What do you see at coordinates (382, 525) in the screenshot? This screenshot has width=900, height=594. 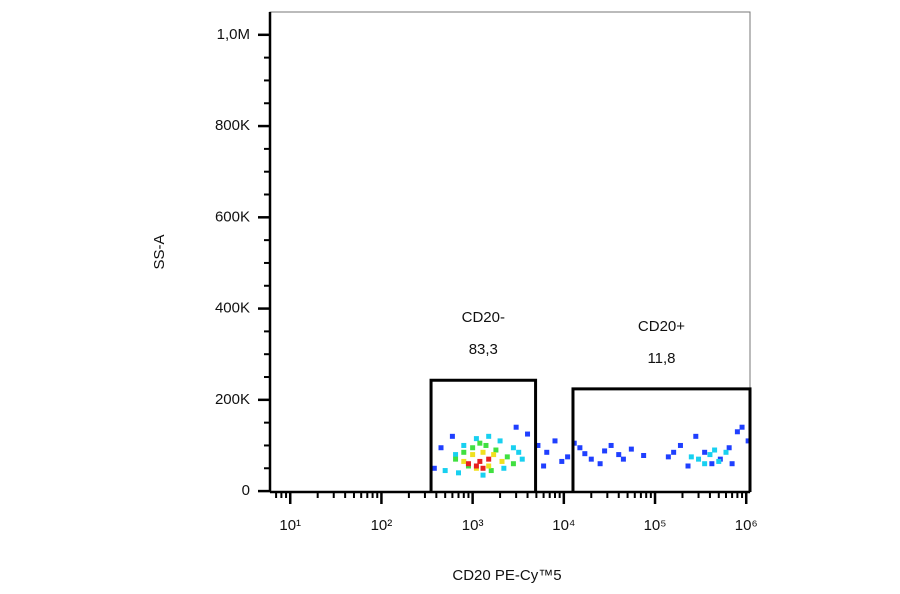 I see `x-tick-label: 10²` at bounding box center [382, 525].